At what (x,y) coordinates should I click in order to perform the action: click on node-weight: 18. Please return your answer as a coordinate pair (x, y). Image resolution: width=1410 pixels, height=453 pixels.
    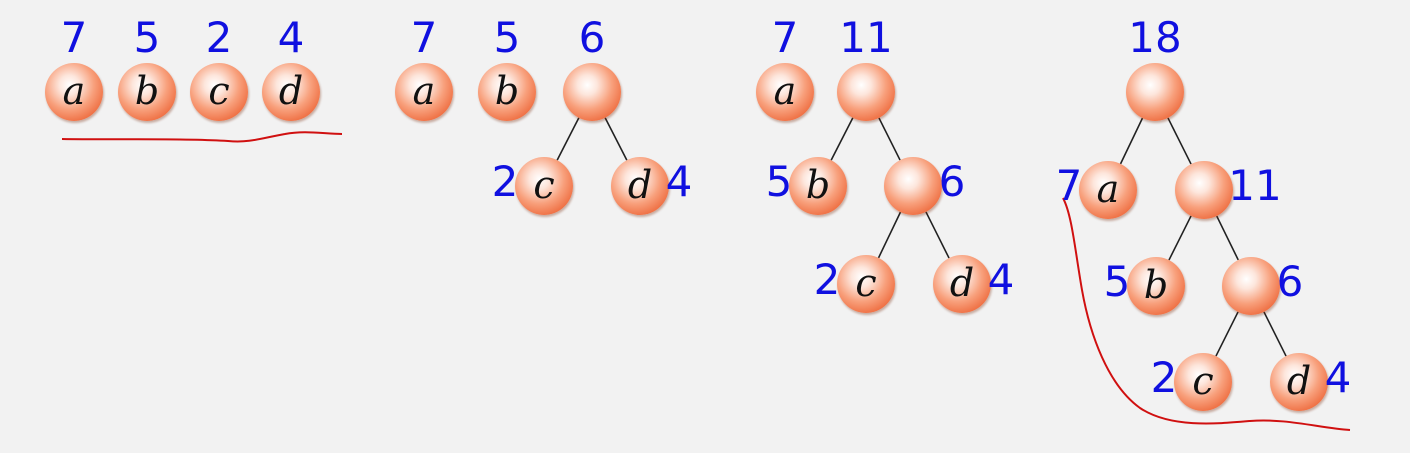
    Looking at the image, I should click on (1155, 37).